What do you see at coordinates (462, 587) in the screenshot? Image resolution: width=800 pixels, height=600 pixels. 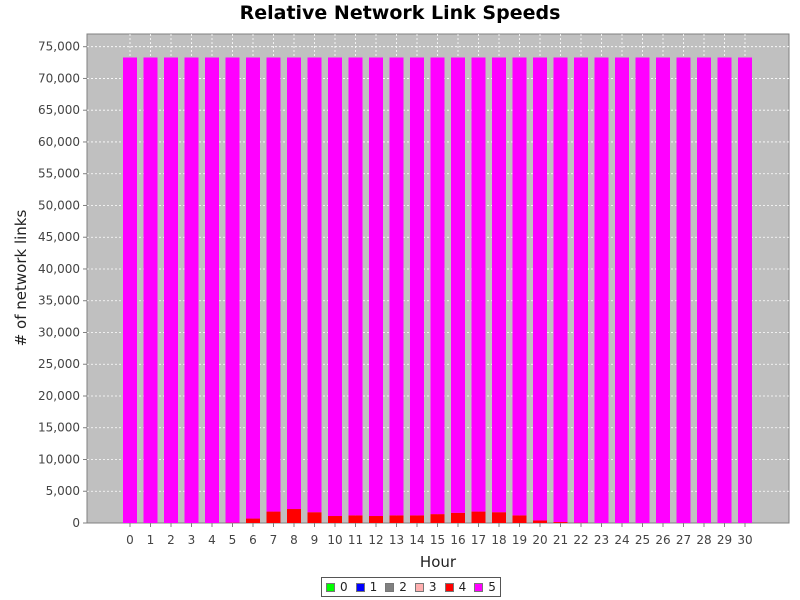 I see `legend-label: 4` at bounding box center [462, 587].